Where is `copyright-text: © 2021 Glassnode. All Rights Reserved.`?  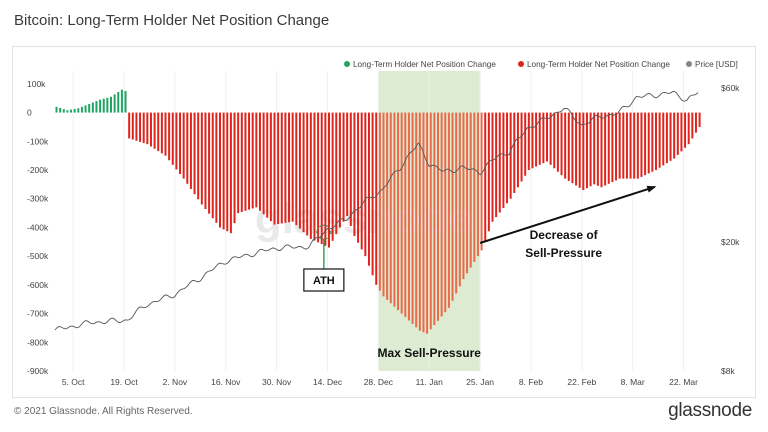
copyright-text: © 2021 Glassnode. All Rights Reserved. is located at coordinates (103, 411).